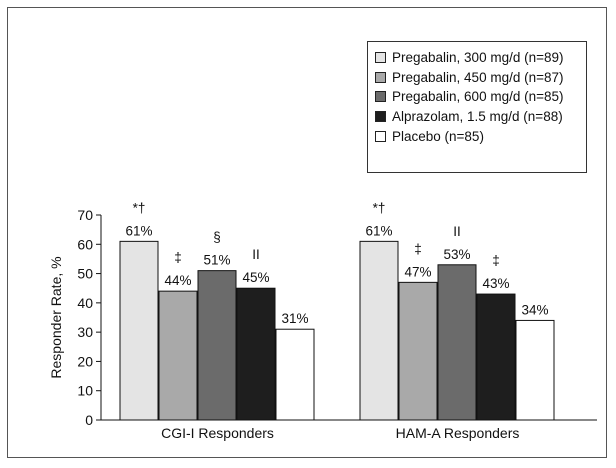 The height and width of the screenshot is (468, 616). I want to click on legend-label: Alprazolam, 1.5 mg/d (n=88), so click(477, 117).